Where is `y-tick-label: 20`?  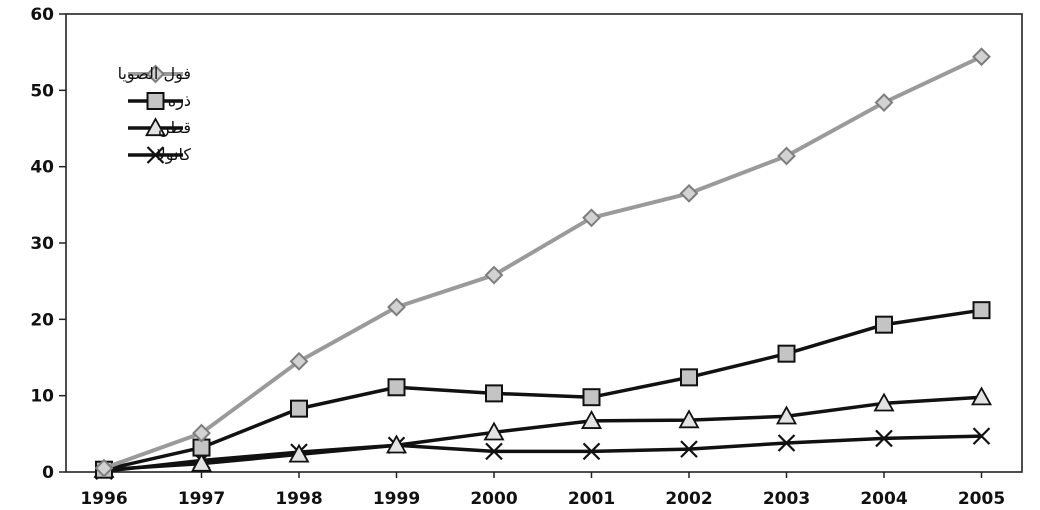
y-tick-label: 20 is located at coordinates (42, 320).